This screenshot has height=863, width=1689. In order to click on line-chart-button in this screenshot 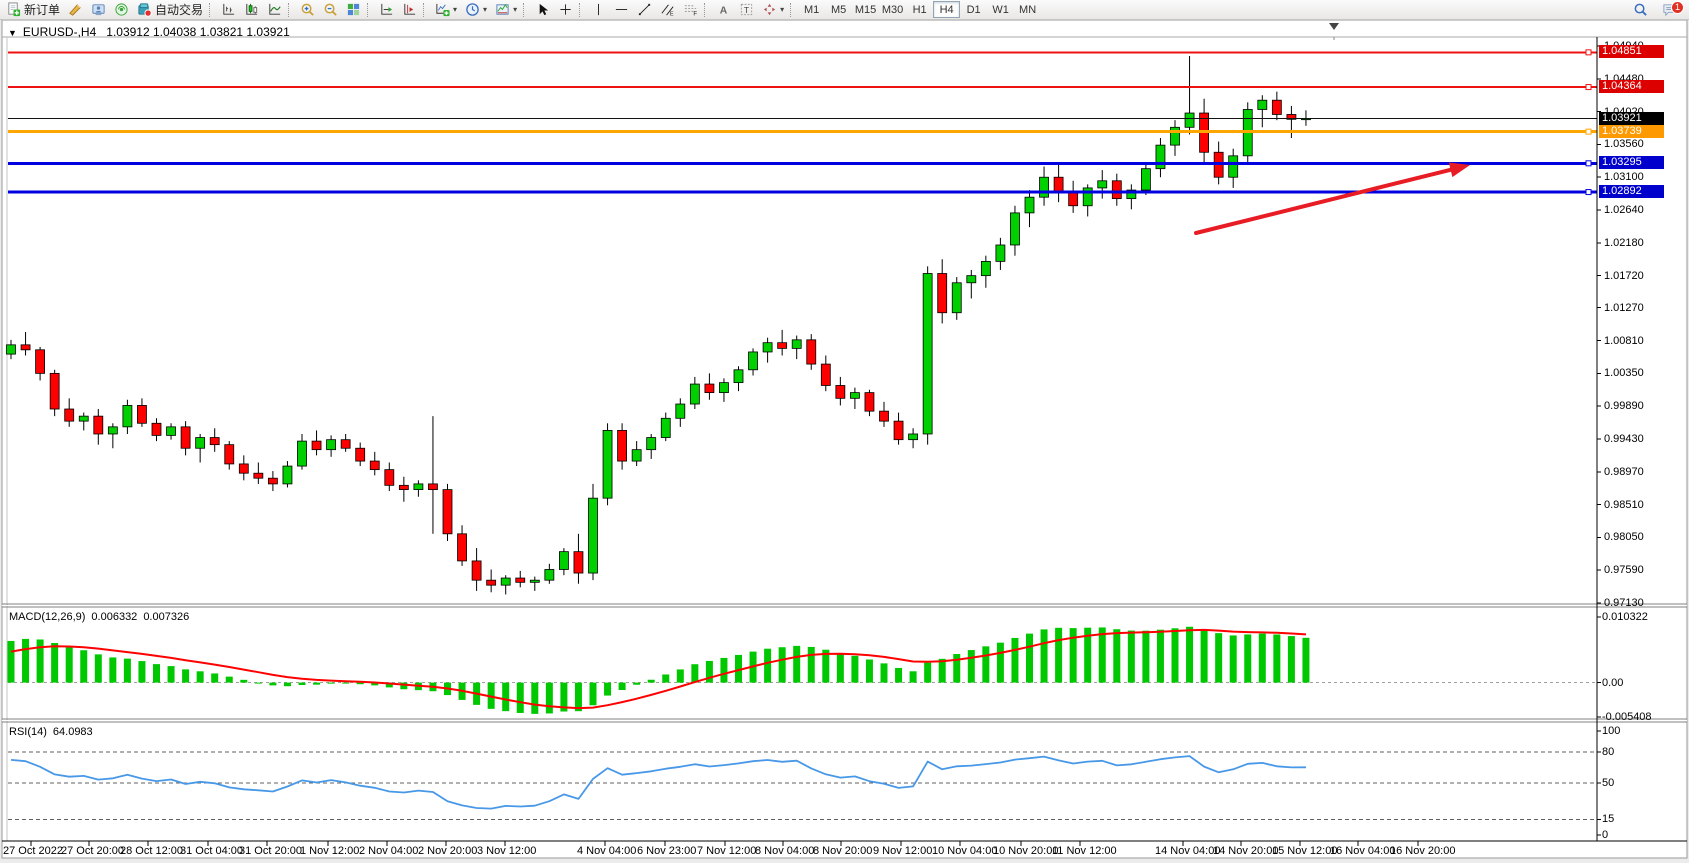, I will do `click(274, 10)`.